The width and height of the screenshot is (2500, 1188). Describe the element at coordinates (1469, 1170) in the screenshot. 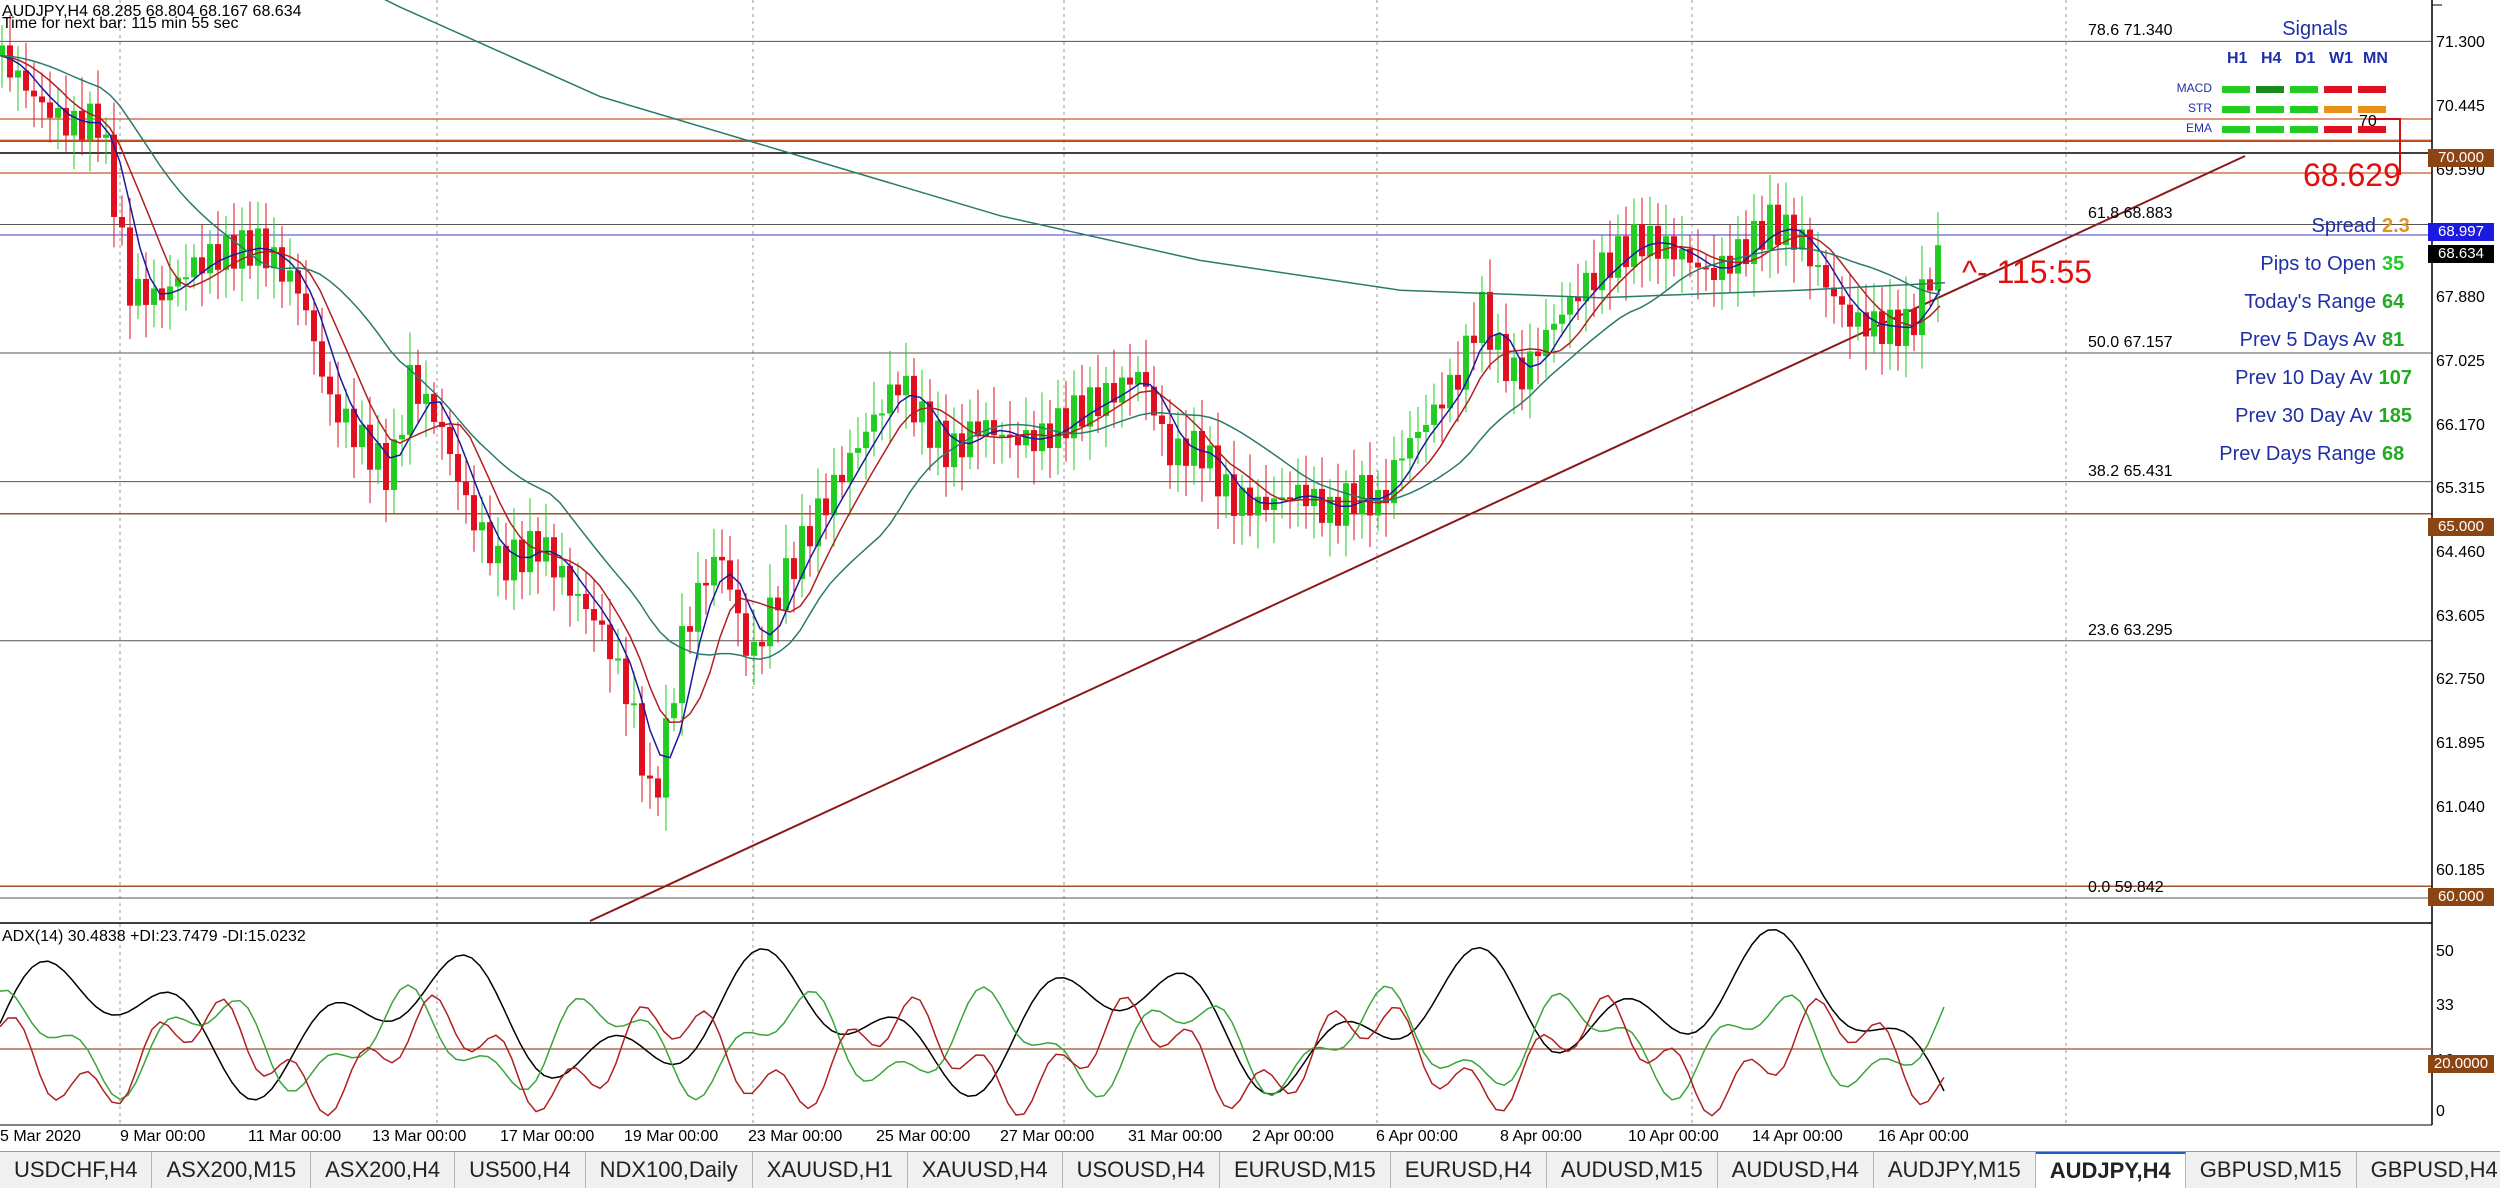

I see `symbol-tab: EURUSD,H4` at that location.